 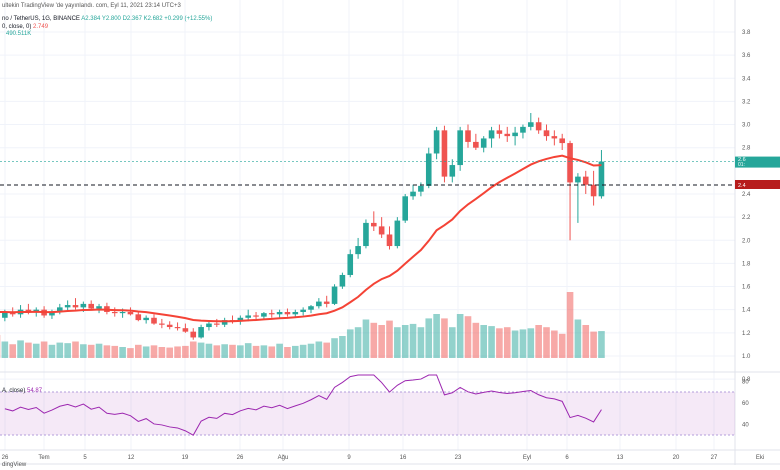 I want to click on time-tick: Tem, so click(x=43, y=458).